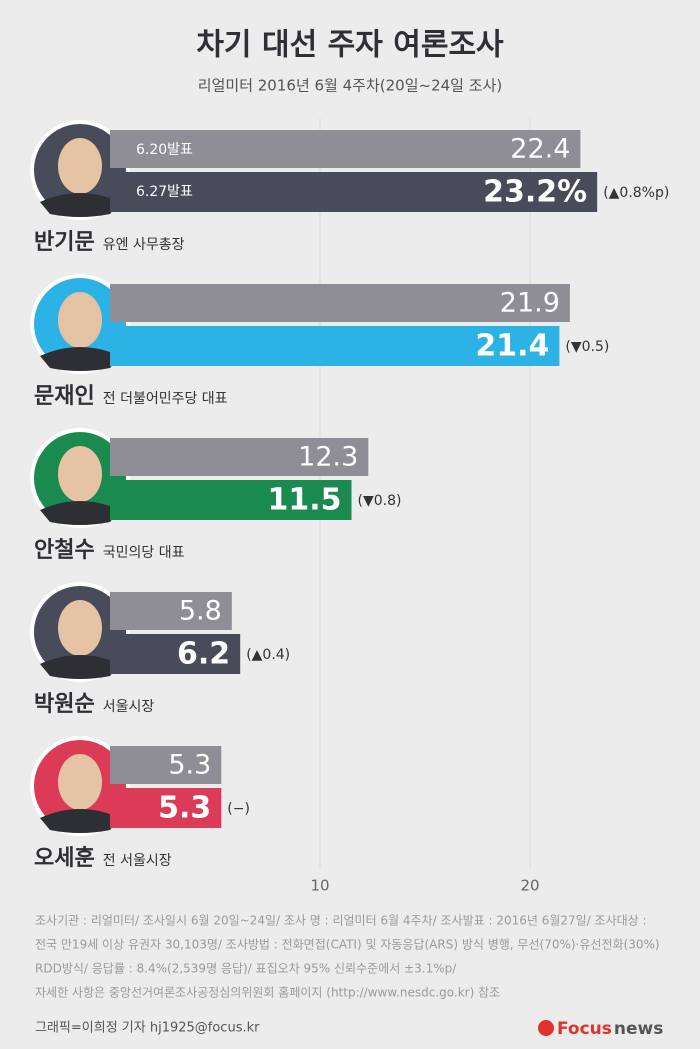 This screenshot has width=700, height=1049. I want to click on logo-mark, so click(546, 1028).